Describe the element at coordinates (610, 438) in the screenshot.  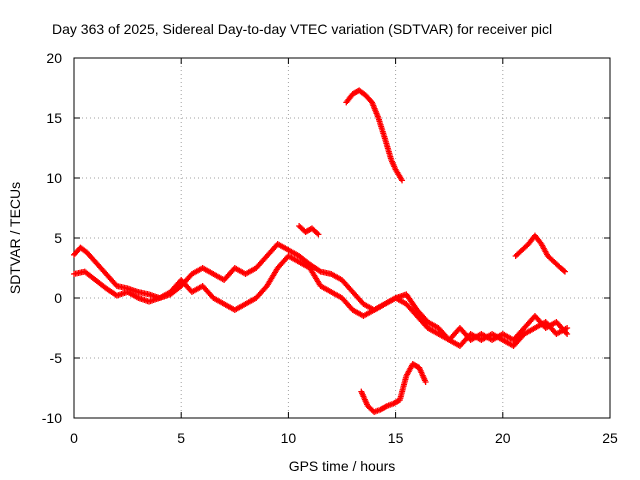
I see `x-tick-label: 25` at that location.